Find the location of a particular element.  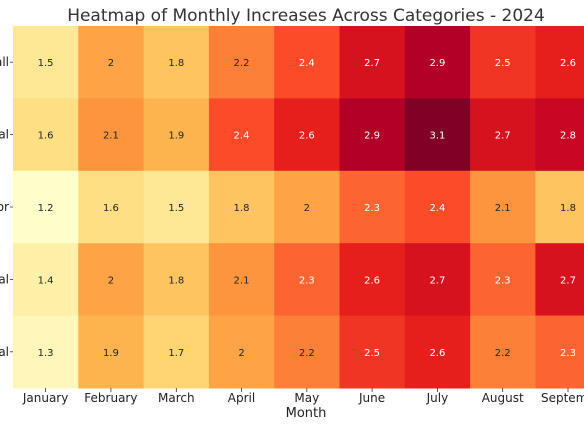

x-tick-label: May is located at coordinates (306, 398).